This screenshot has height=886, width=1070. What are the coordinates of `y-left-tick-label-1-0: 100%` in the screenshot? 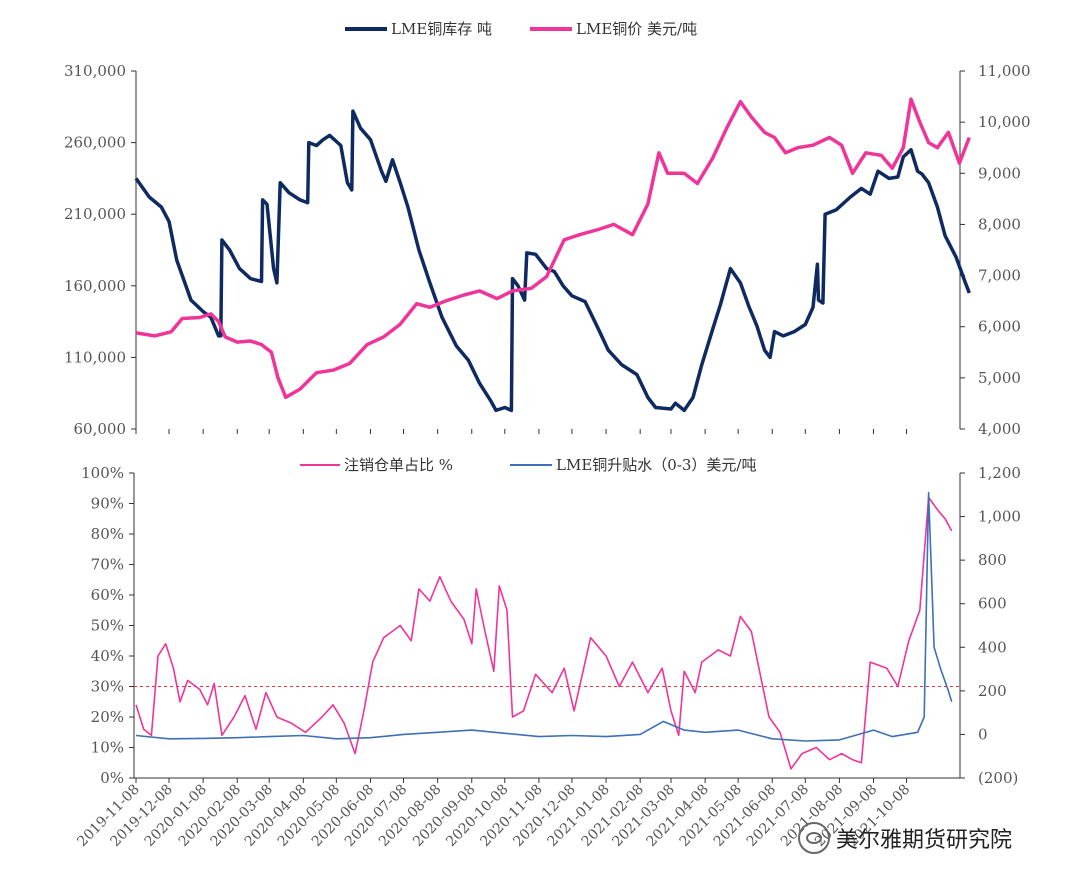 It's located at (102, 473).